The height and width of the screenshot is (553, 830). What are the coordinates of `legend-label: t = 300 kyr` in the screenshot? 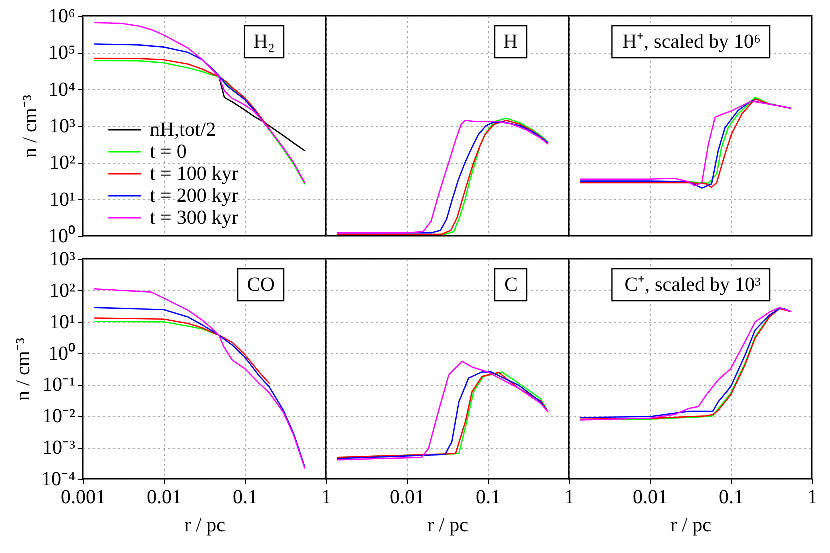 It's located at (194, 218).